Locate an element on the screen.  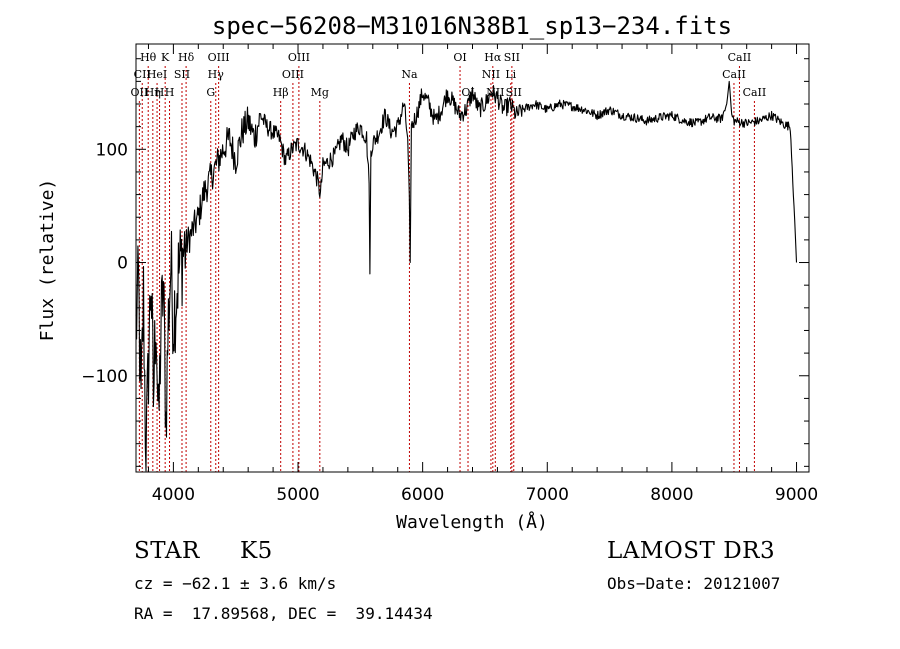
line-marker-label: G is located at coordinates (210, 92).